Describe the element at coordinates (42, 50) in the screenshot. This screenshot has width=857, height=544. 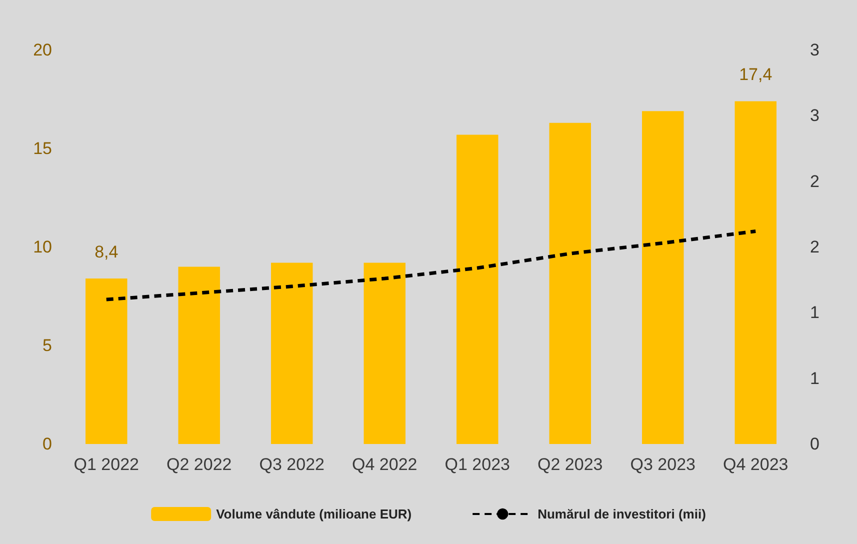
I see `y-tick-label: 20` at that location.